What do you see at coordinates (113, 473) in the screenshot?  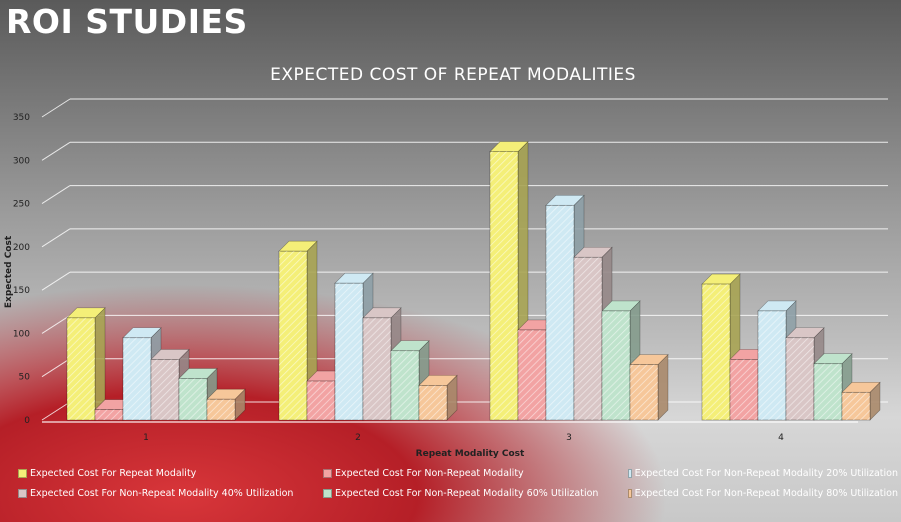 I see `legend-label: Expected Cost For Repeat Modality` at bounding box center [113, 473].